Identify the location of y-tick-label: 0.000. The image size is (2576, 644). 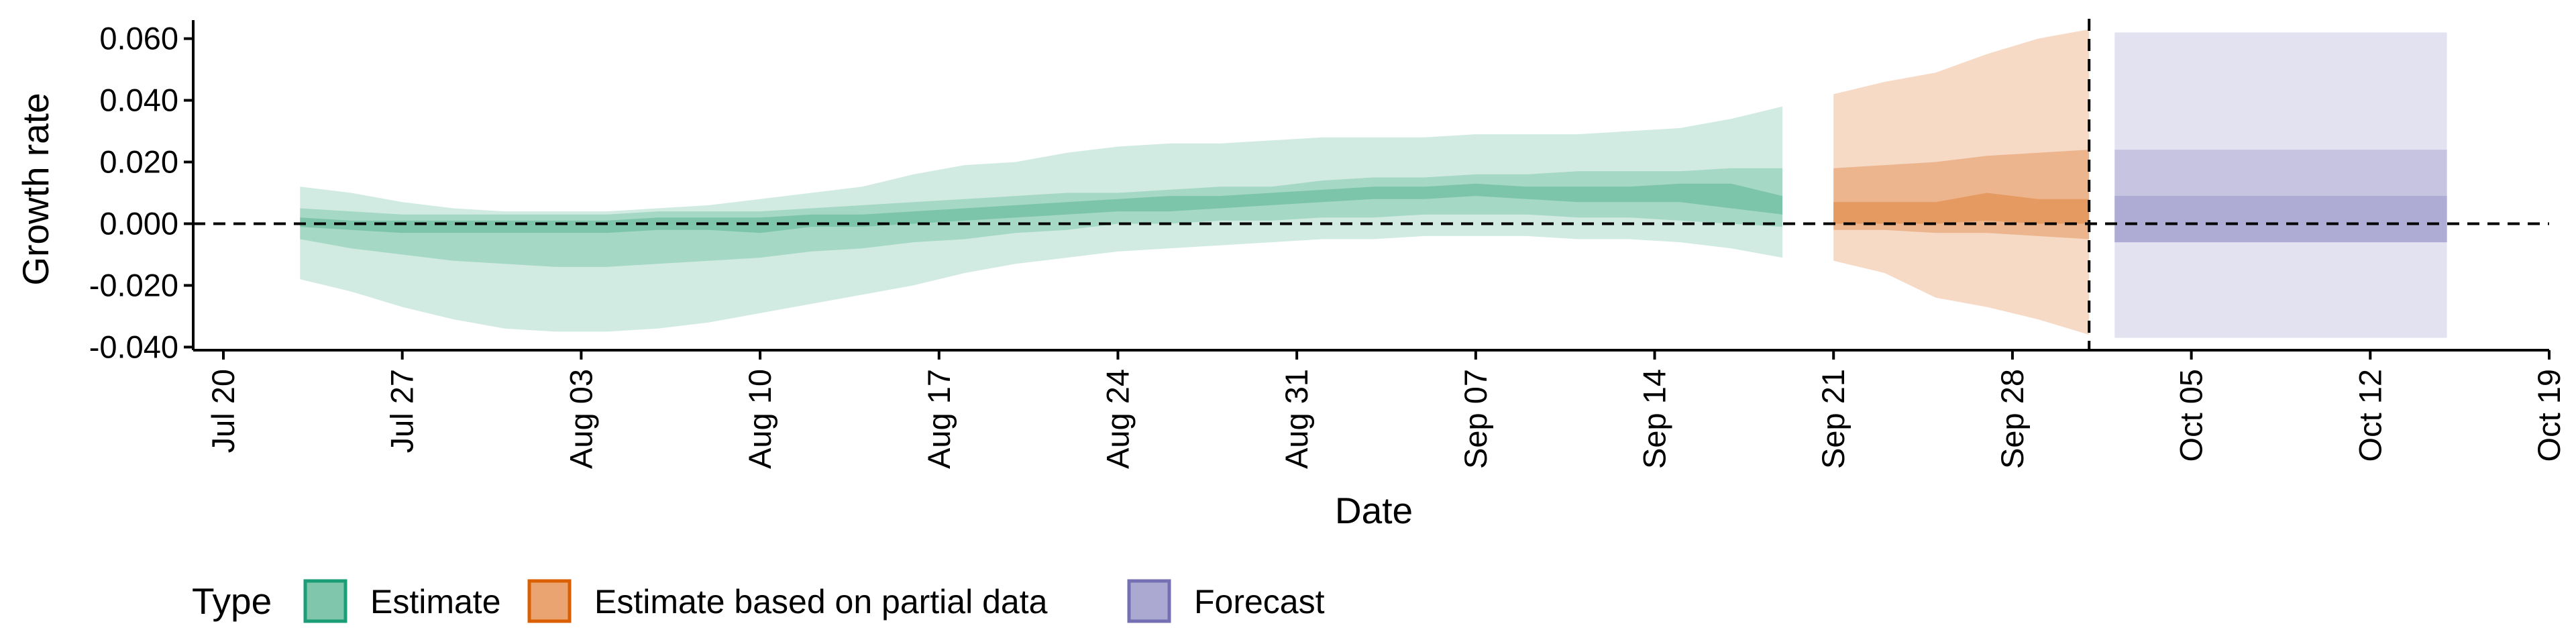
(138, 223).